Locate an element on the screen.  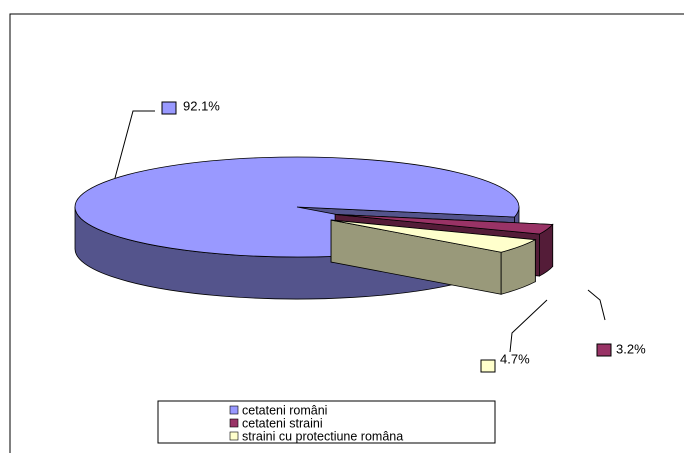
data-label: 92.1% is located at coordinates (201, 105).